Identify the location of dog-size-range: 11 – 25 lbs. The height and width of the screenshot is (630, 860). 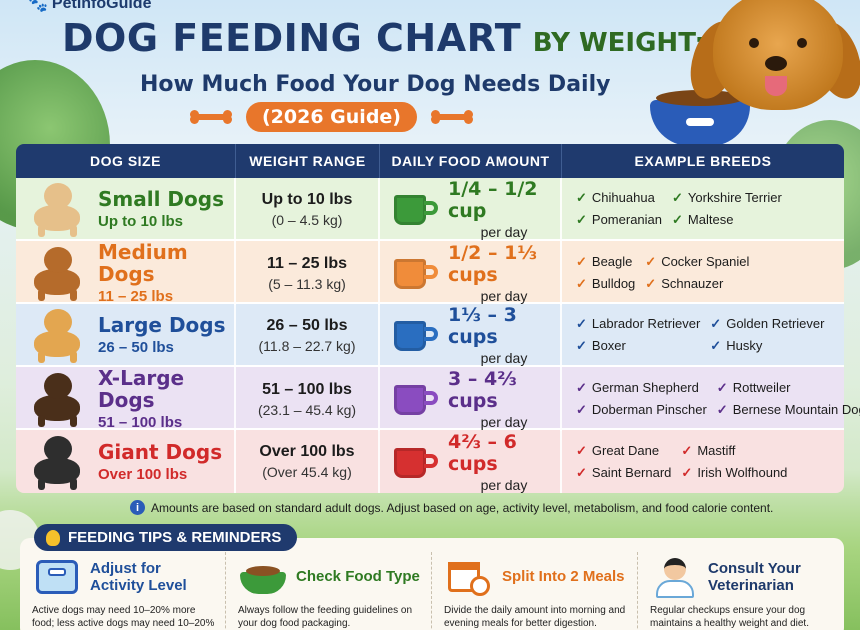
(136, 296).